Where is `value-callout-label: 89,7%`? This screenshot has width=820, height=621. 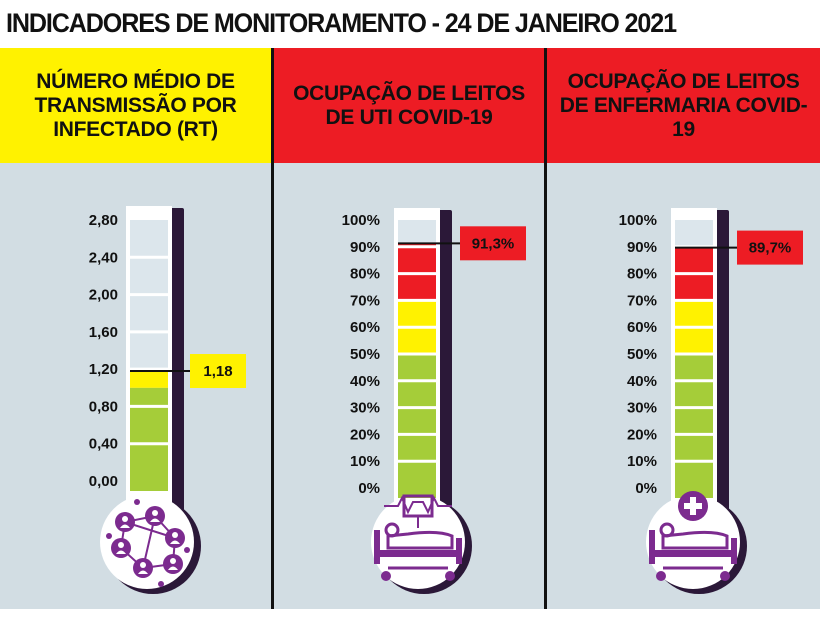 value-callout-label: 89,7% is located at coordinates (770, 248).